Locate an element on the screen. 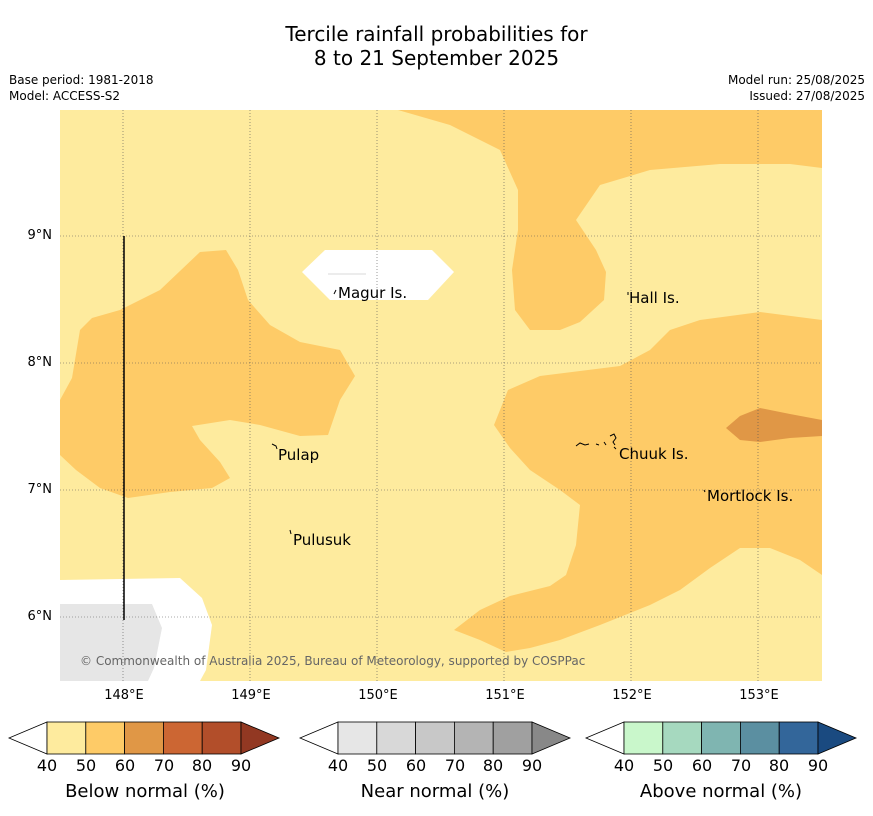 The width and height of the screenshot is (873, 816). title-line-2: 8 to 21 September 2025 is located at coordinates (436, 58).